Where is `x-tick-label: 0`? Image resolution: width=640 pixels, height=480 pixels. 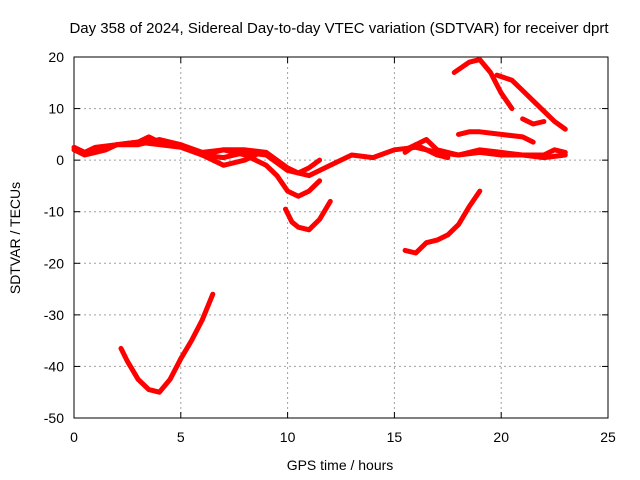
x-tick-label: 0 is located at coordinates (74, 437).